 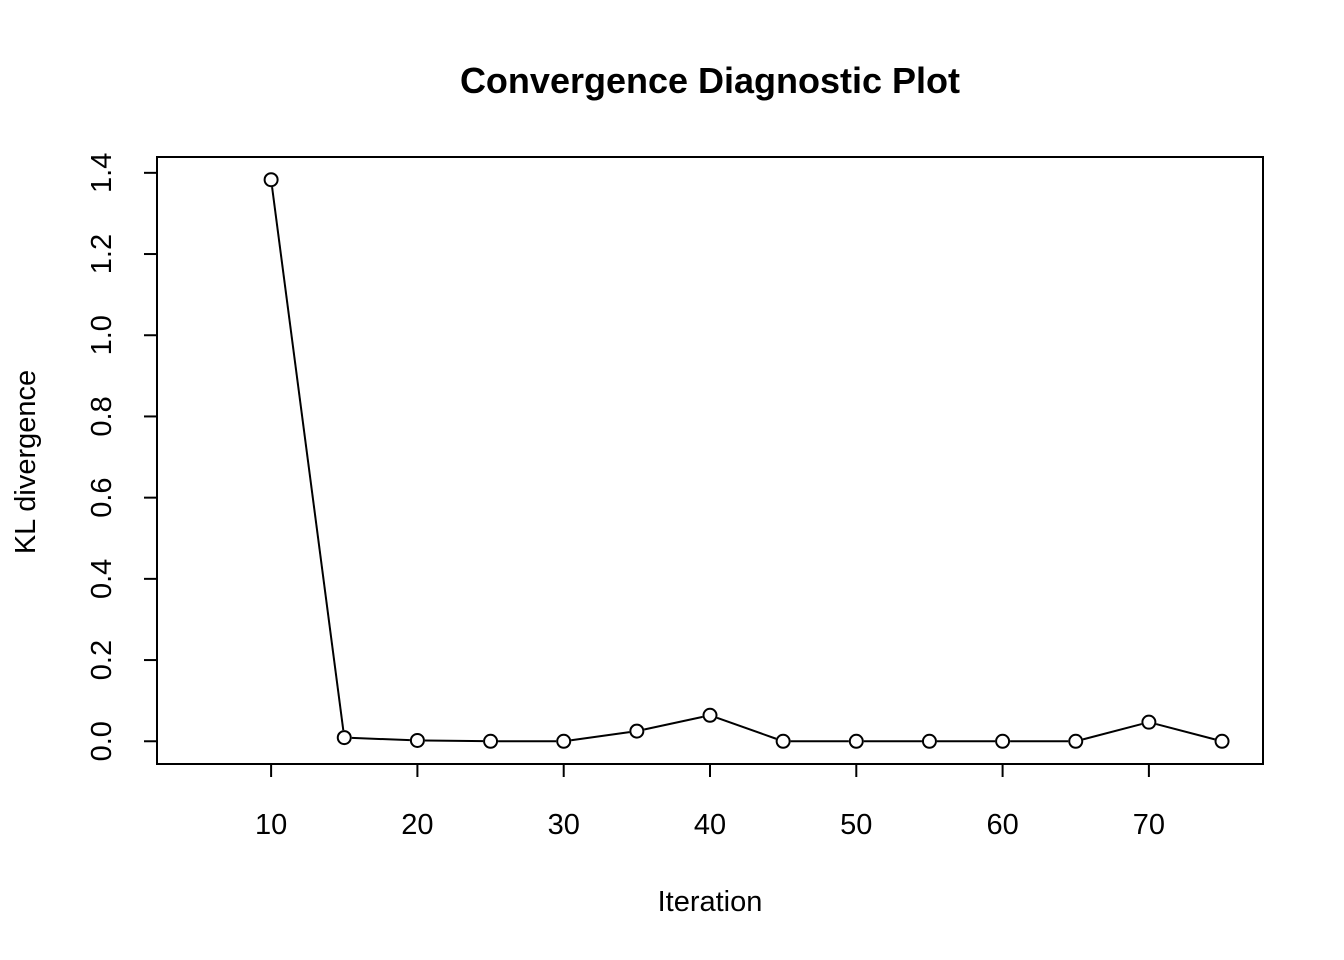 What do you see at coordinates (710, 825) in the screenshot?
I see `x-tick-label: 40` at bounding box center [710, 825].